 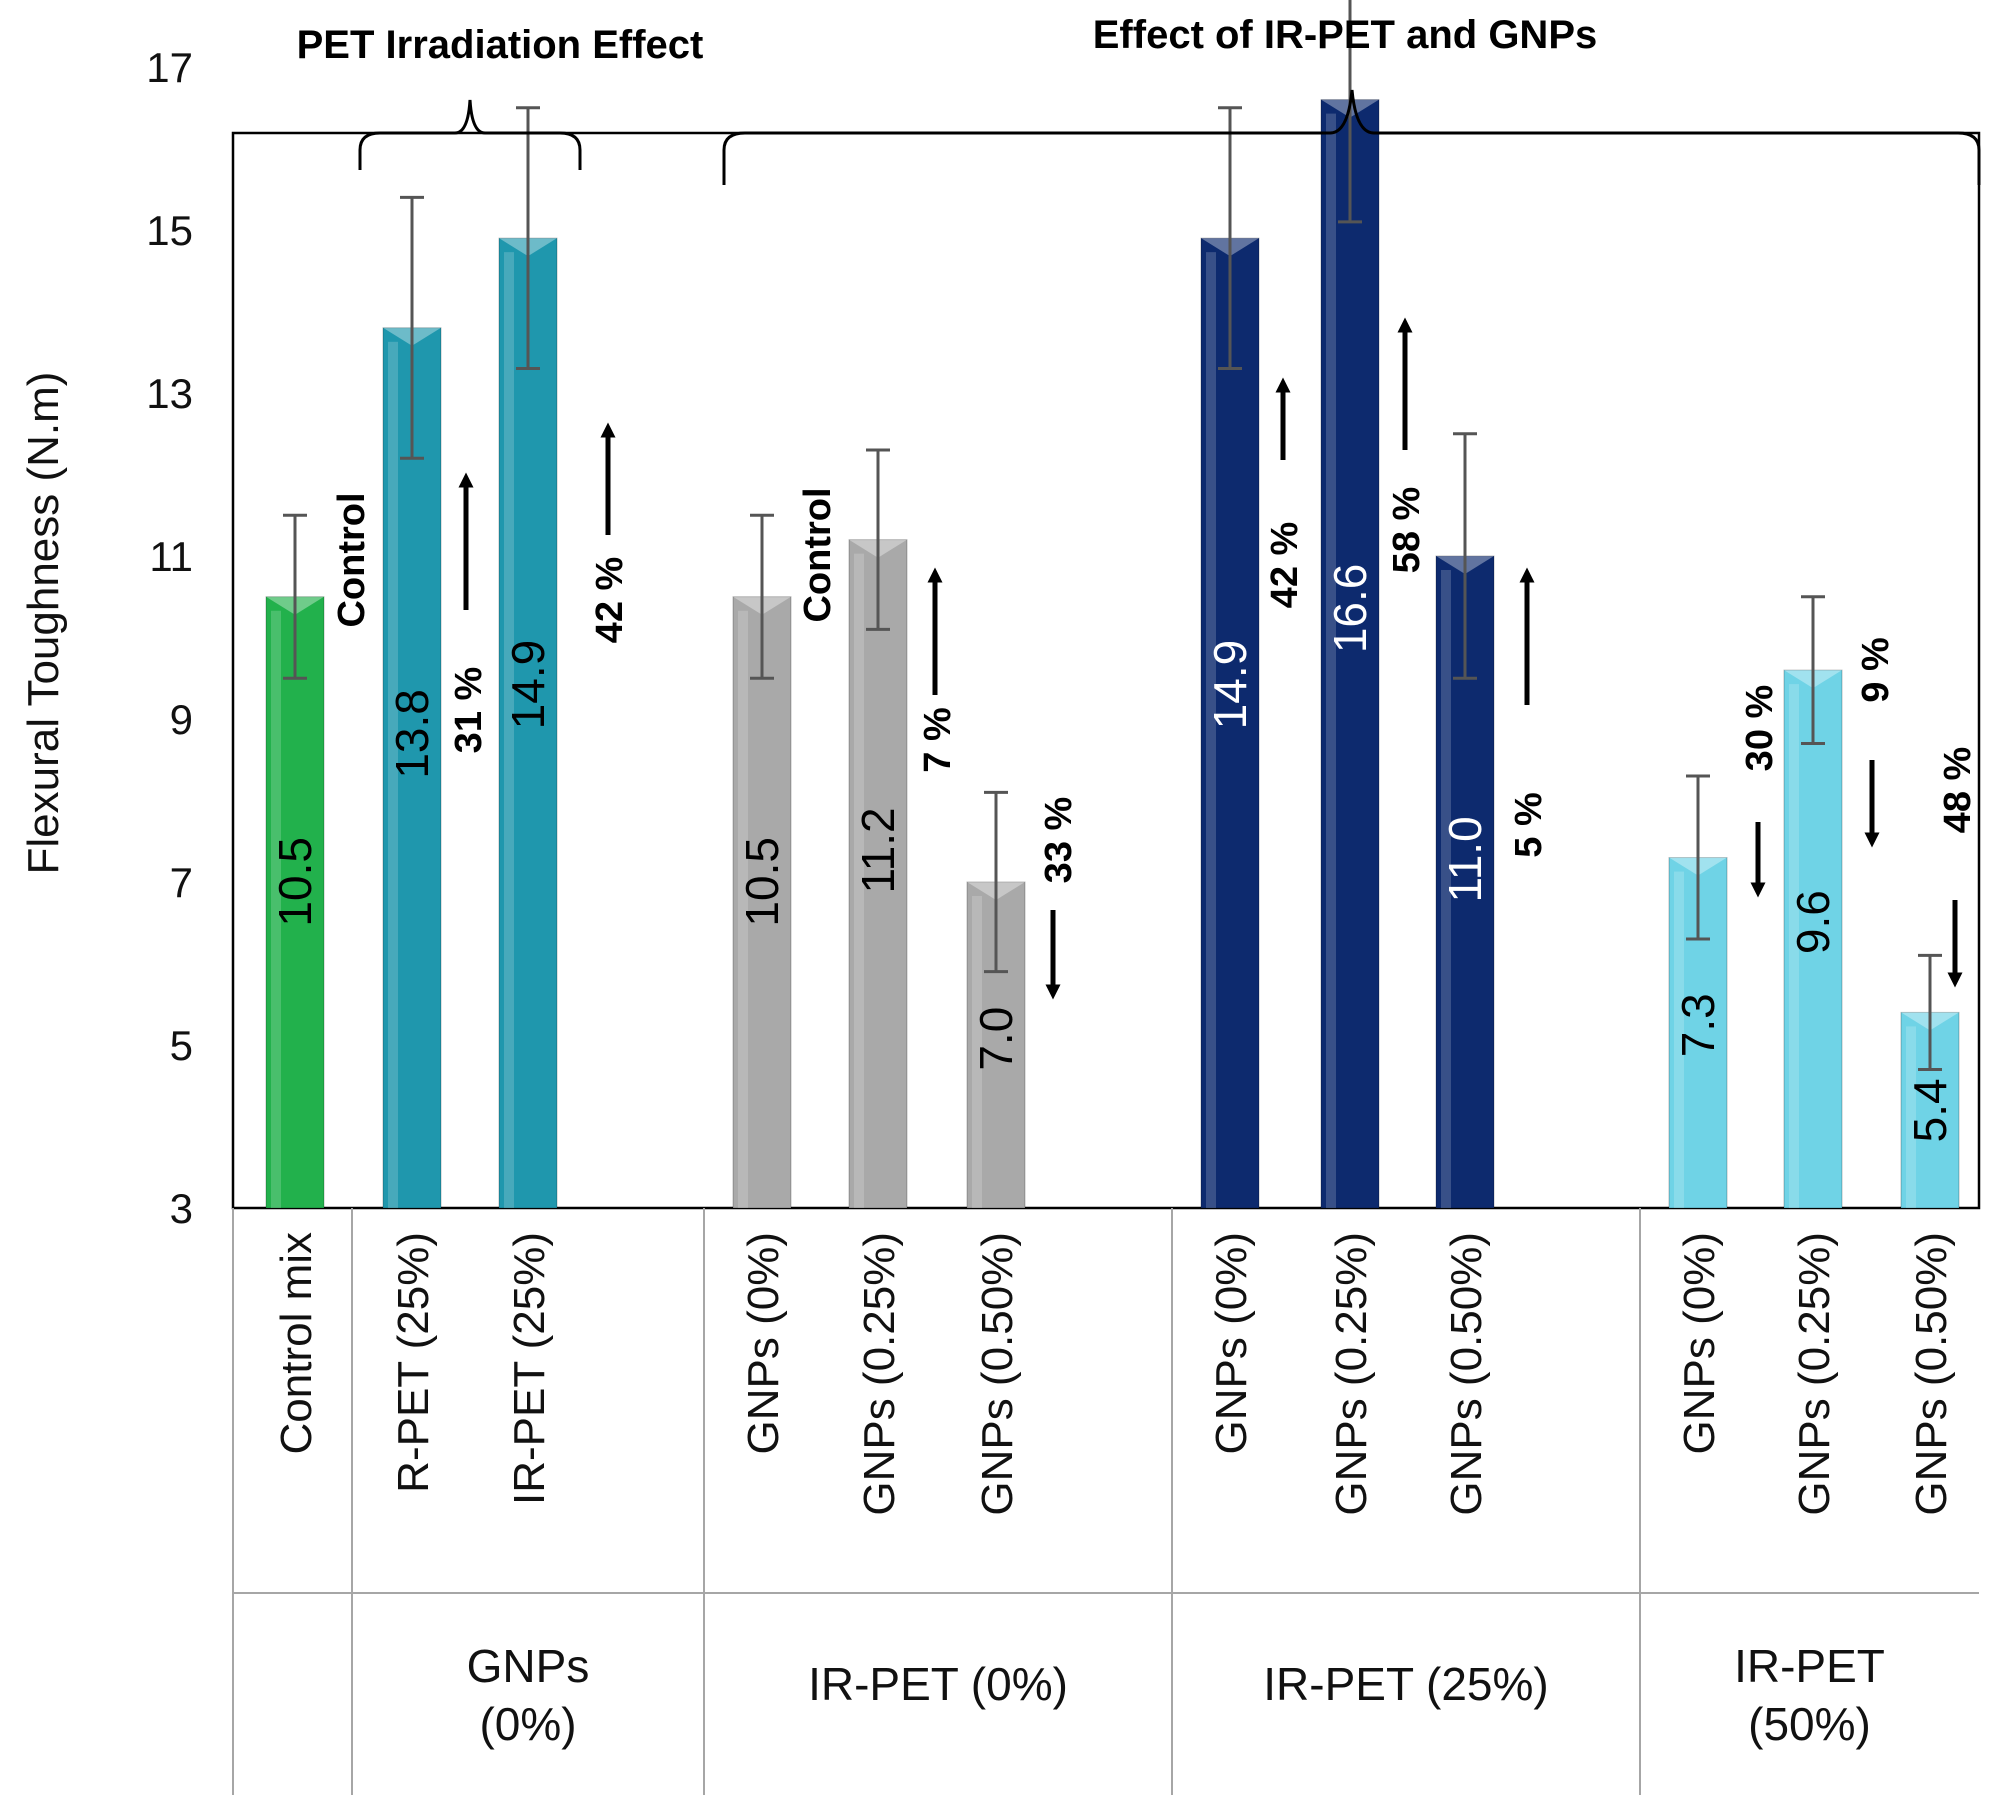 I want to click on bracket-label-pet-irradiation: PET Irradiation Effect, so click(x=500, y=45).